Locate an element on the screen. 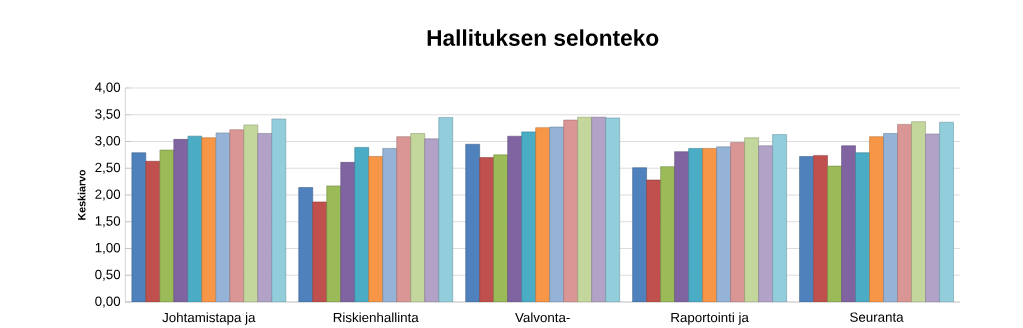 This screenshot has height=328, width=1023. x-tick-label: Johtamistapa ja is located at coordinates (209, 318).